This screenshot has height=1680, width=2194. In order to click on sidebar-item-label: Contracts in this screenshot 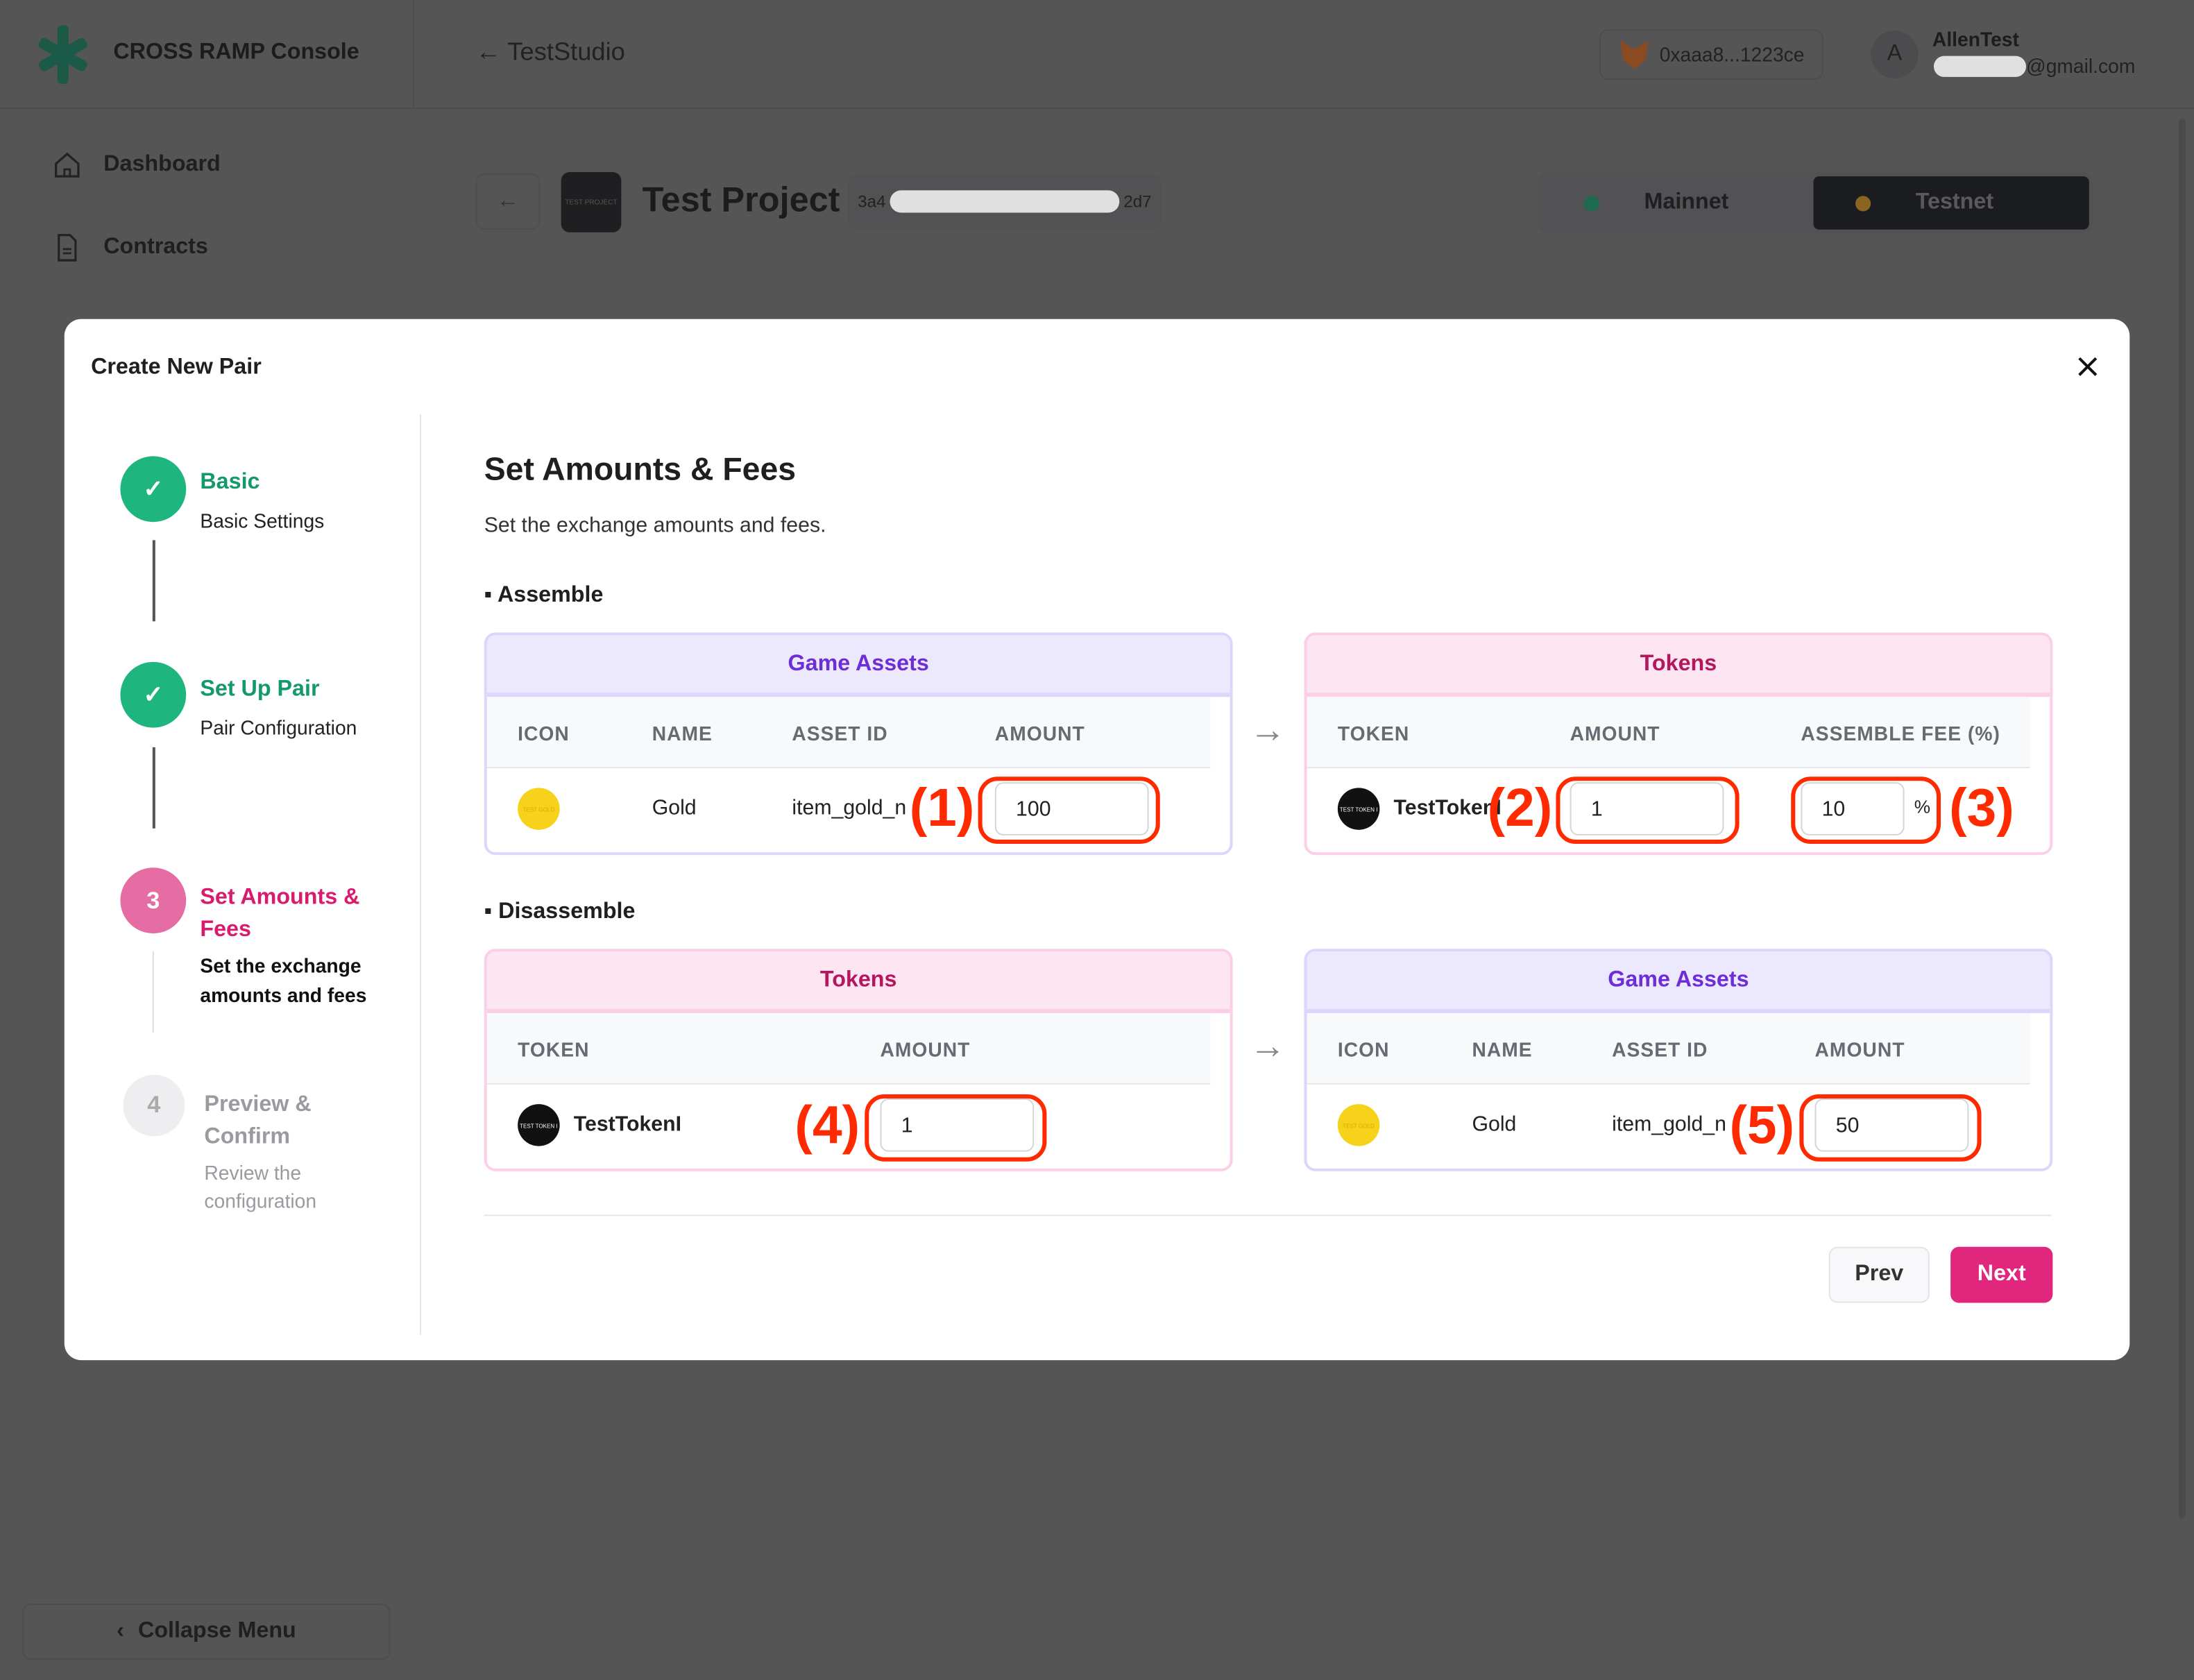, I will do `click(155, 247)`.